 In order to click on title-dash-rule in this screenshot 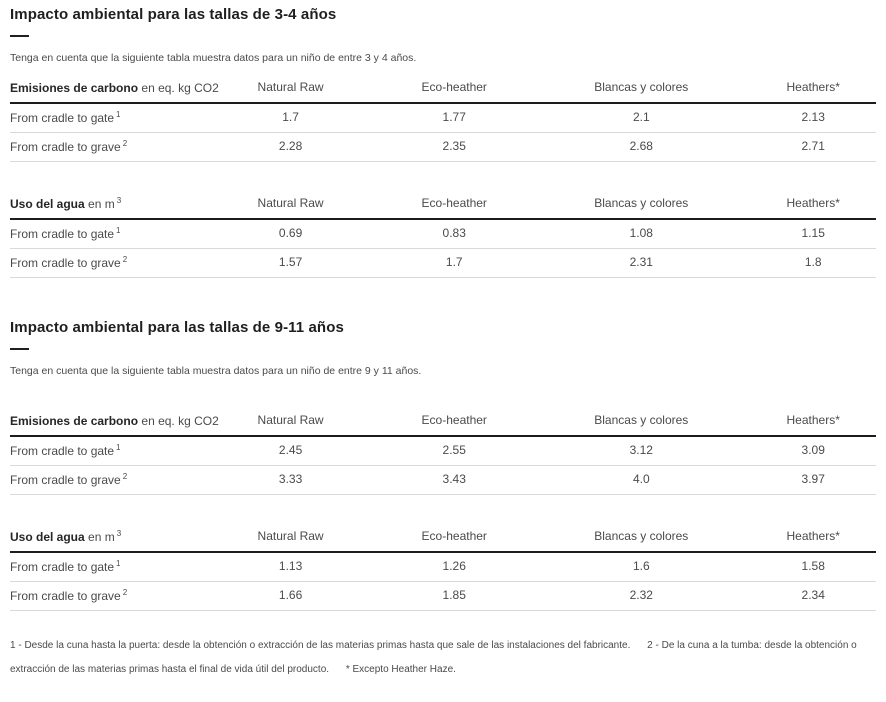, I will do `click(19, 348)`.